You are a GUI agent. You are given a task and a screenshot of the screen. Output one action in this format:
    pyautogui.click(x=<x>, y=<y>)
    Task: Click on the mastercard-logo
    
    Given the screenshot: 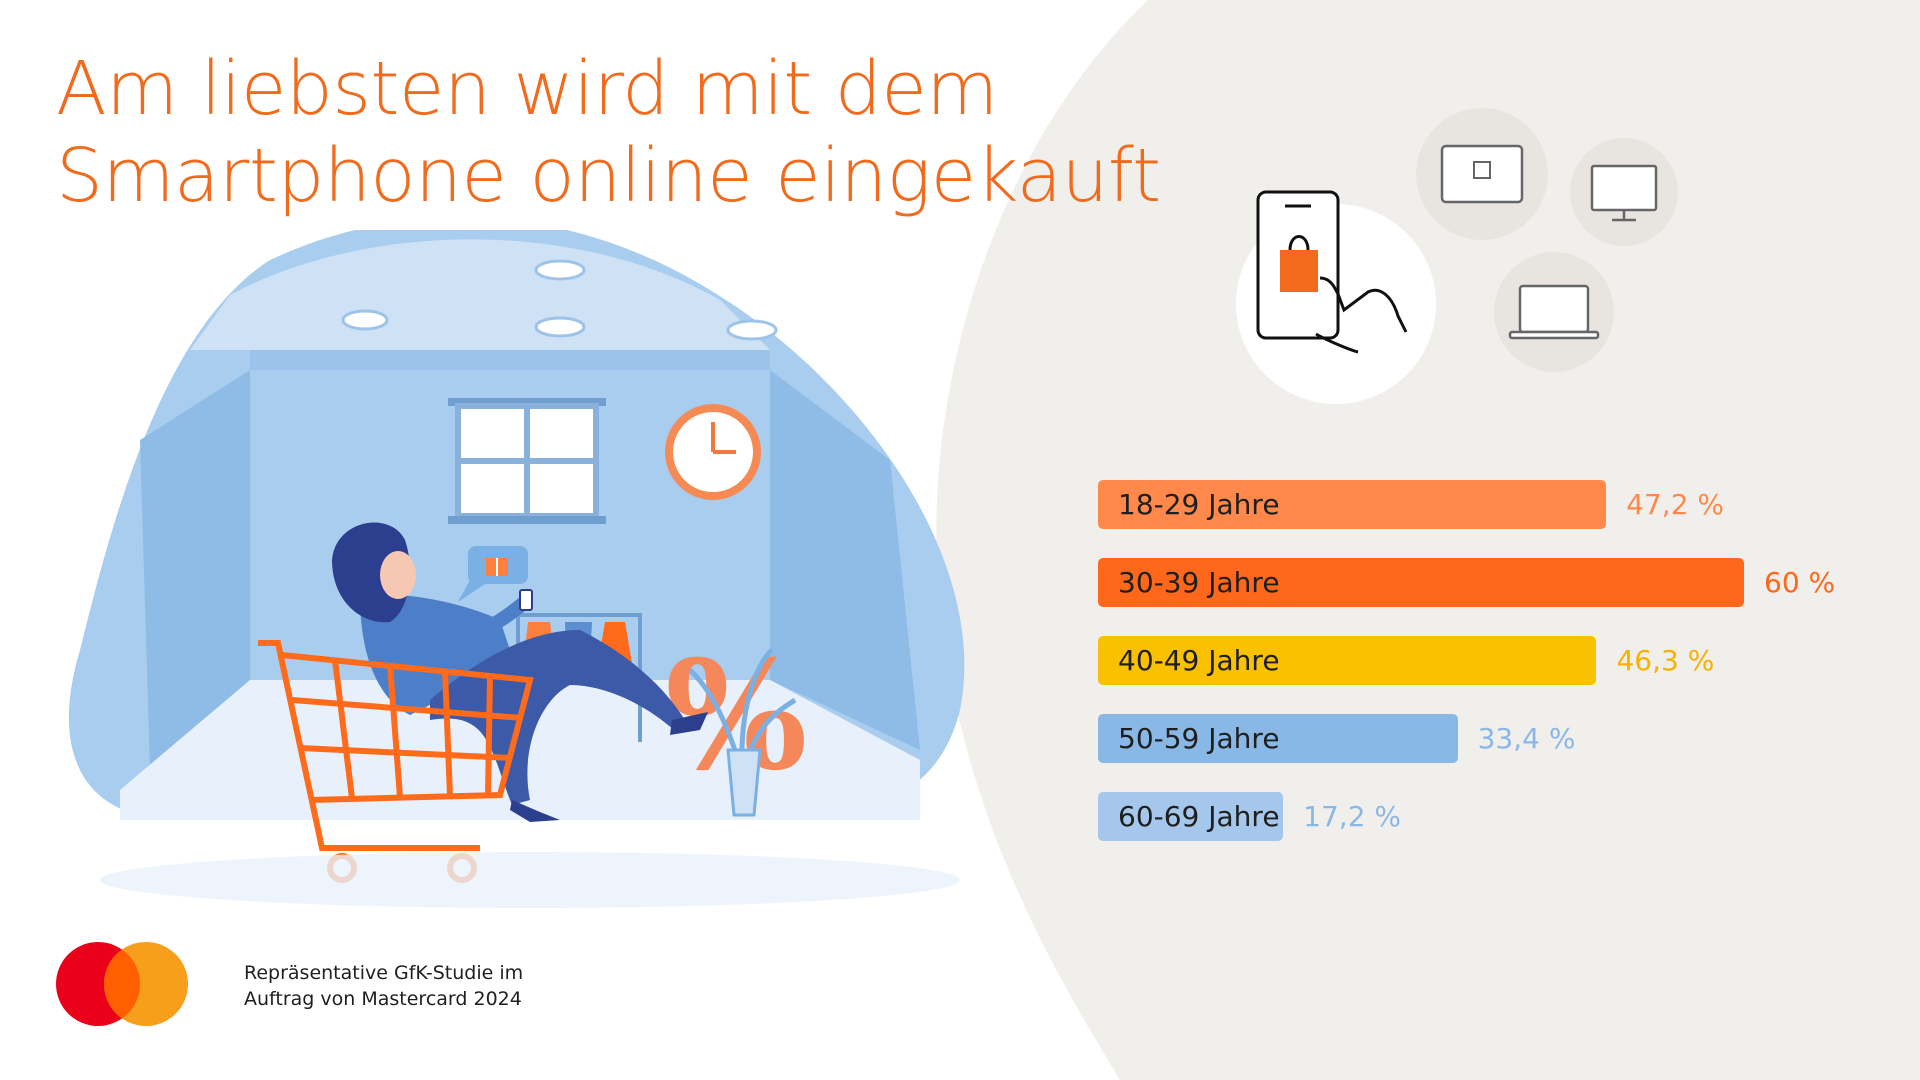 What is the action you would take?
    pyautogui.click(x=122, y=984)
    